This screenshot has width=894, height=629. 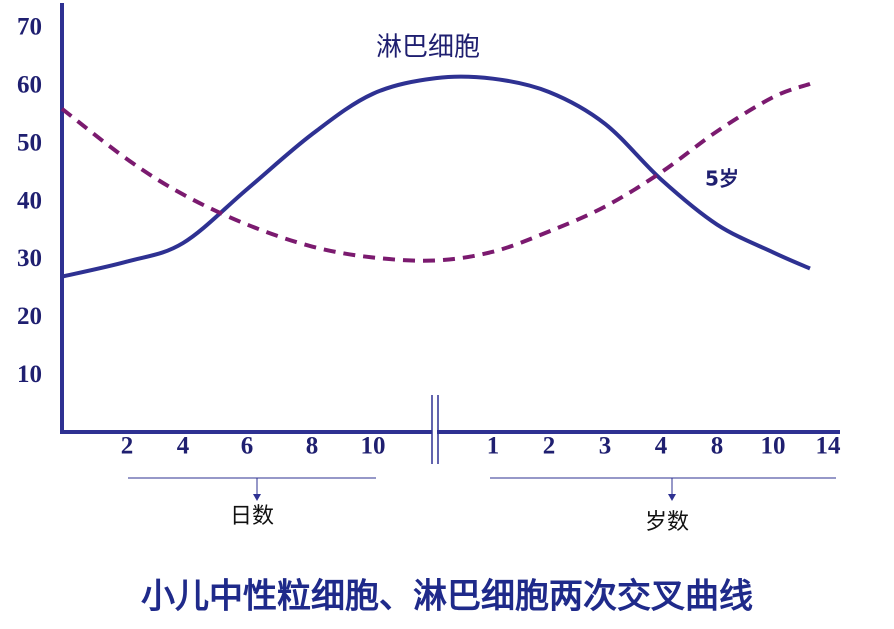 What do you see at coordinates (29, 200) in the screenshot?
I see `y-tick-label: 40` at bounding box center [29, 200].